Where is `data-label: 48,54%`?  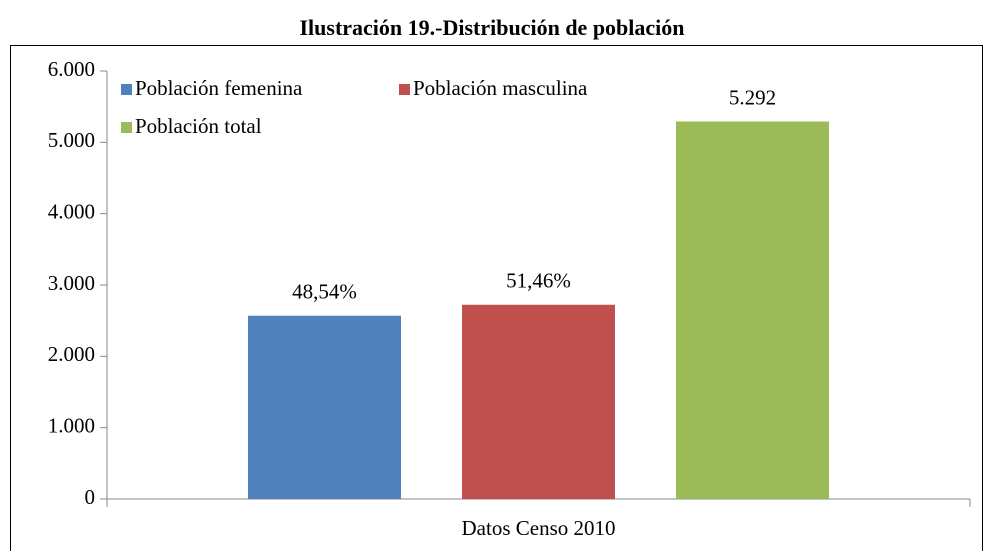 data-label: 48,54% is located at coordinates (324, 292).